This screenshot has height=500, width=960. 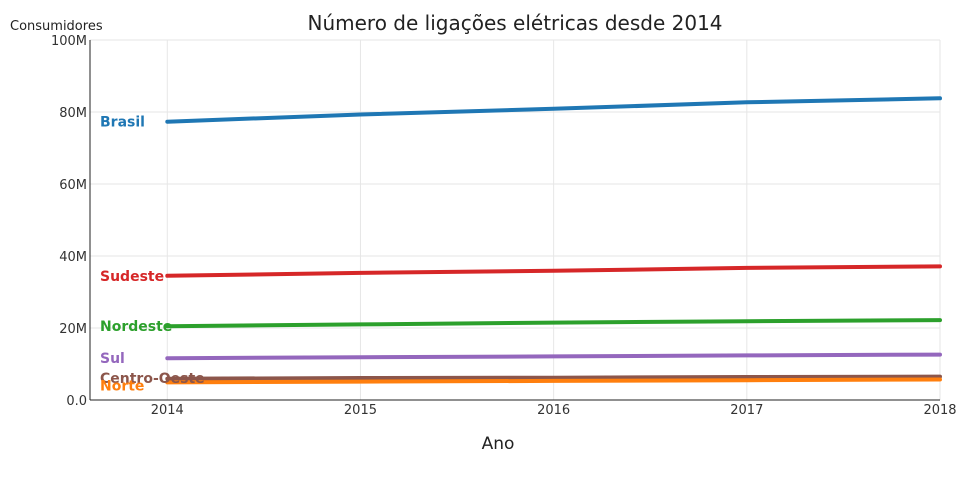 I want to click on x-tick-label: 2014, so click(x=167, y=410).